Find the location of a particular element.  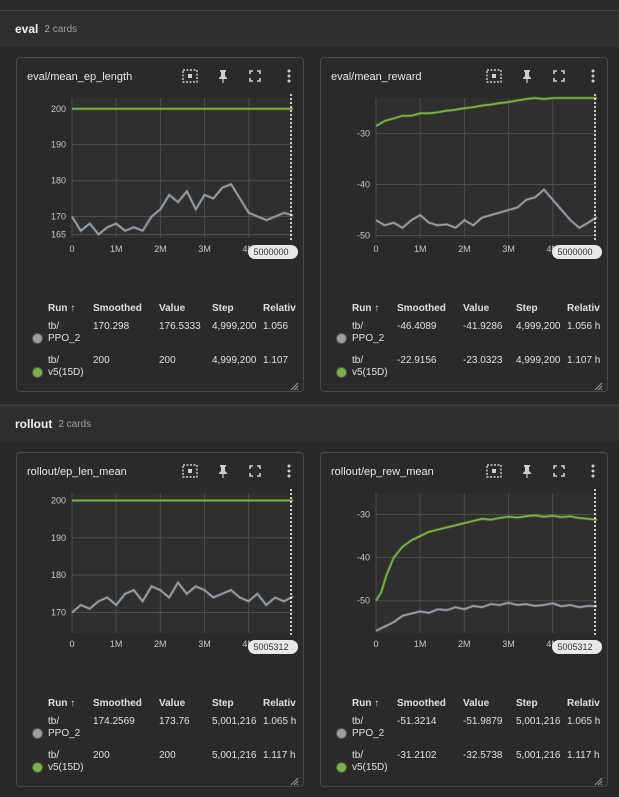

step-badge is located at coordinates (273, 647).